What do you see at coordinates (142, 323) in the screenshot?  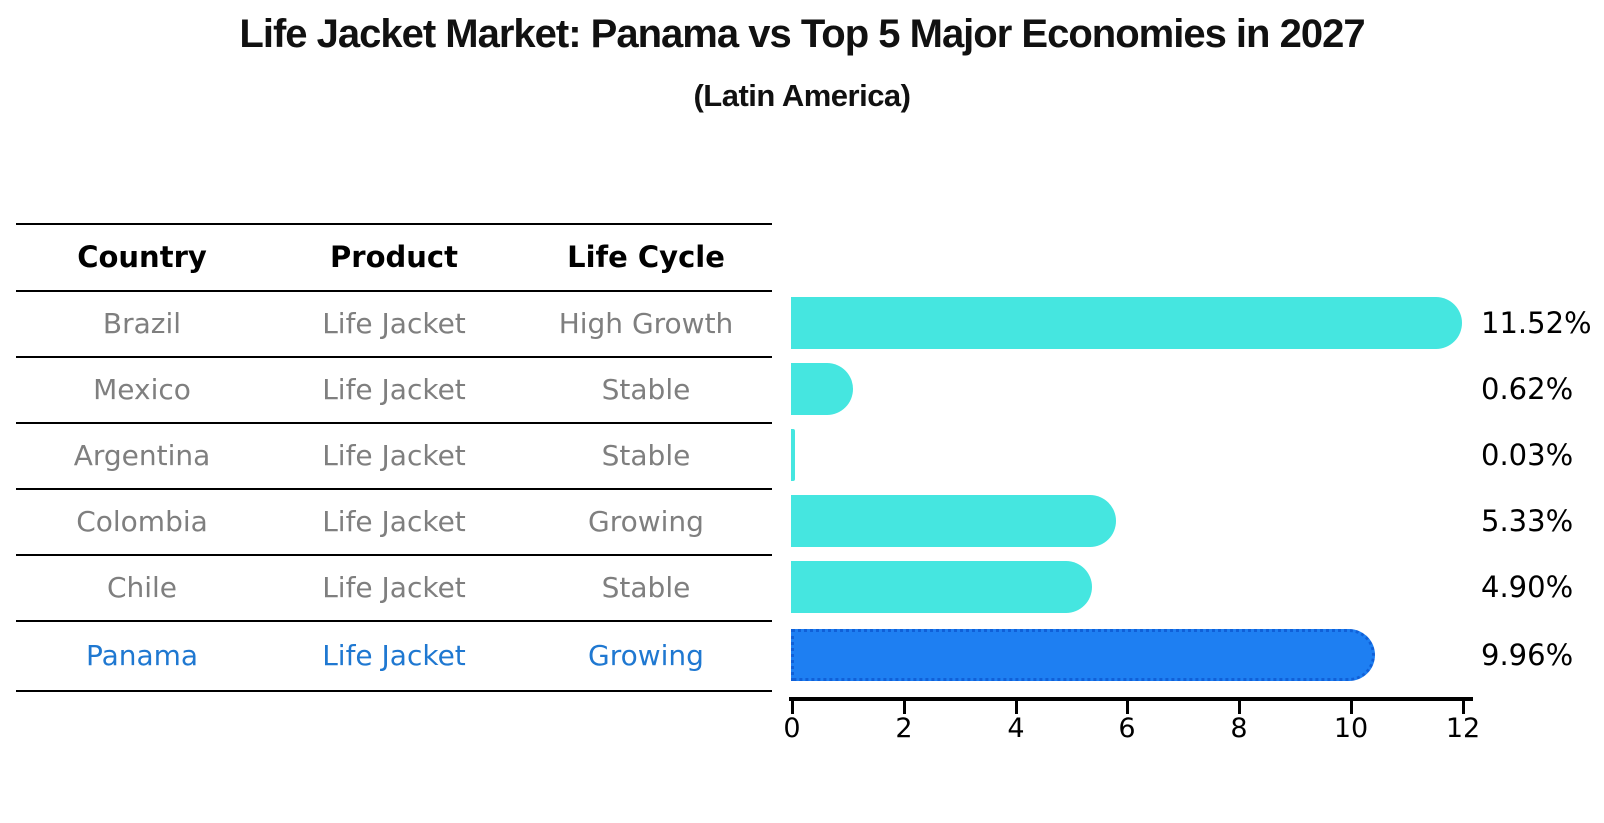 I see `cell-country: Brazil` at bounding box center [142, 323].